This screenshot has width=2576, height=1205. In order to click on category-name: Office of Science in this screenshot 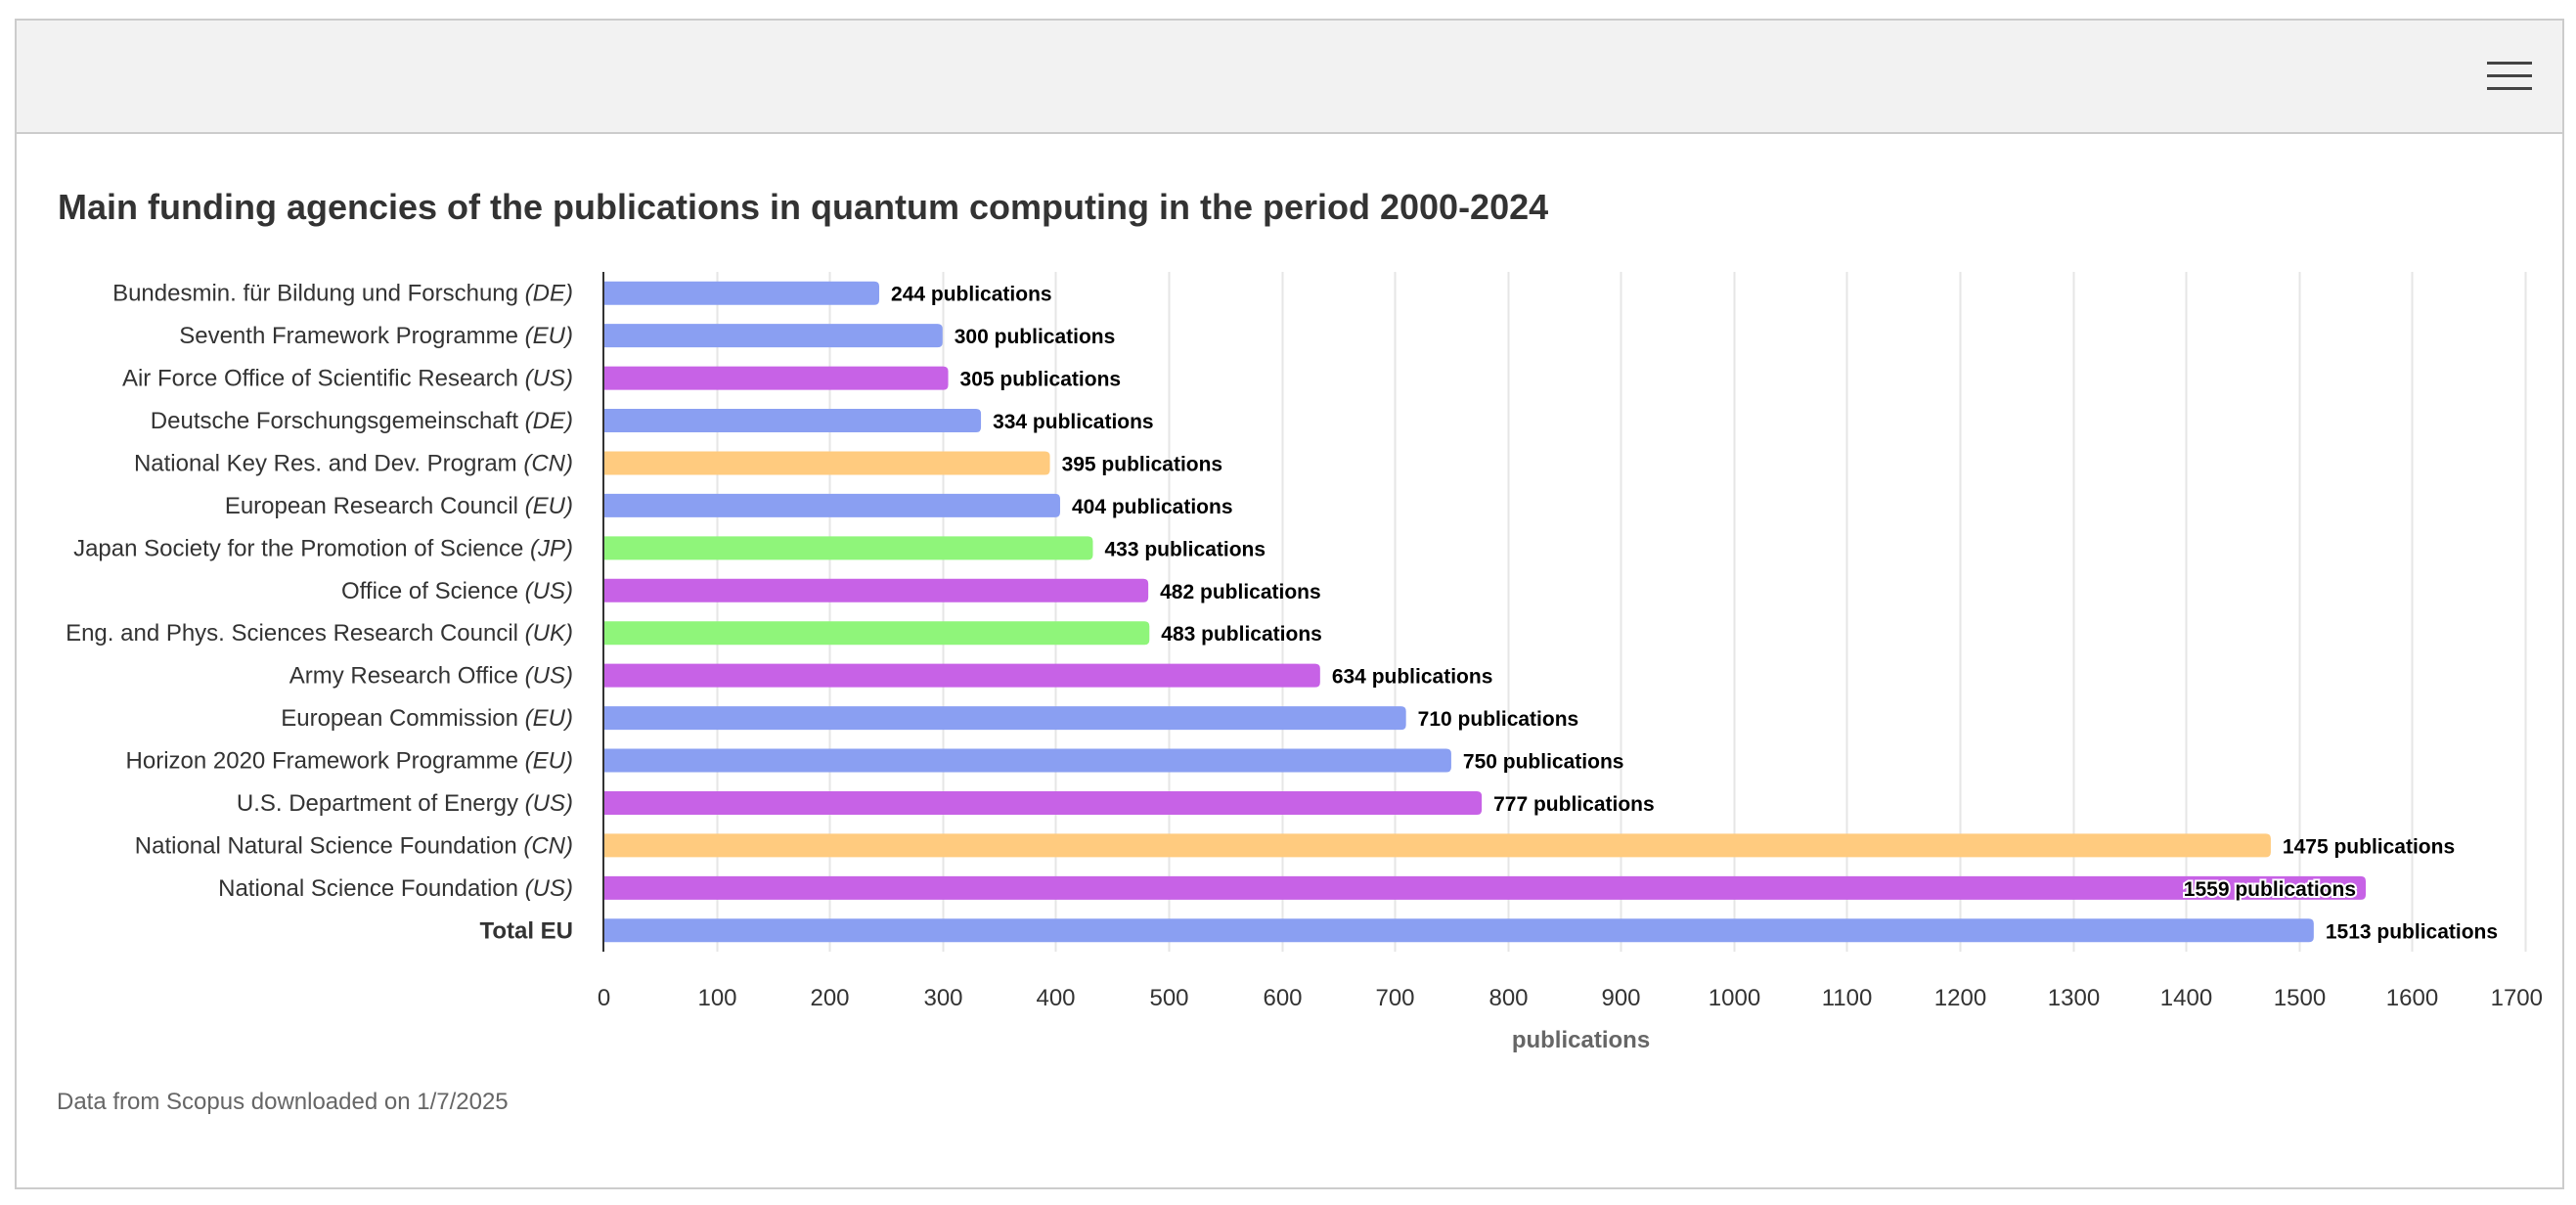, I will do `click(430, 591)`.